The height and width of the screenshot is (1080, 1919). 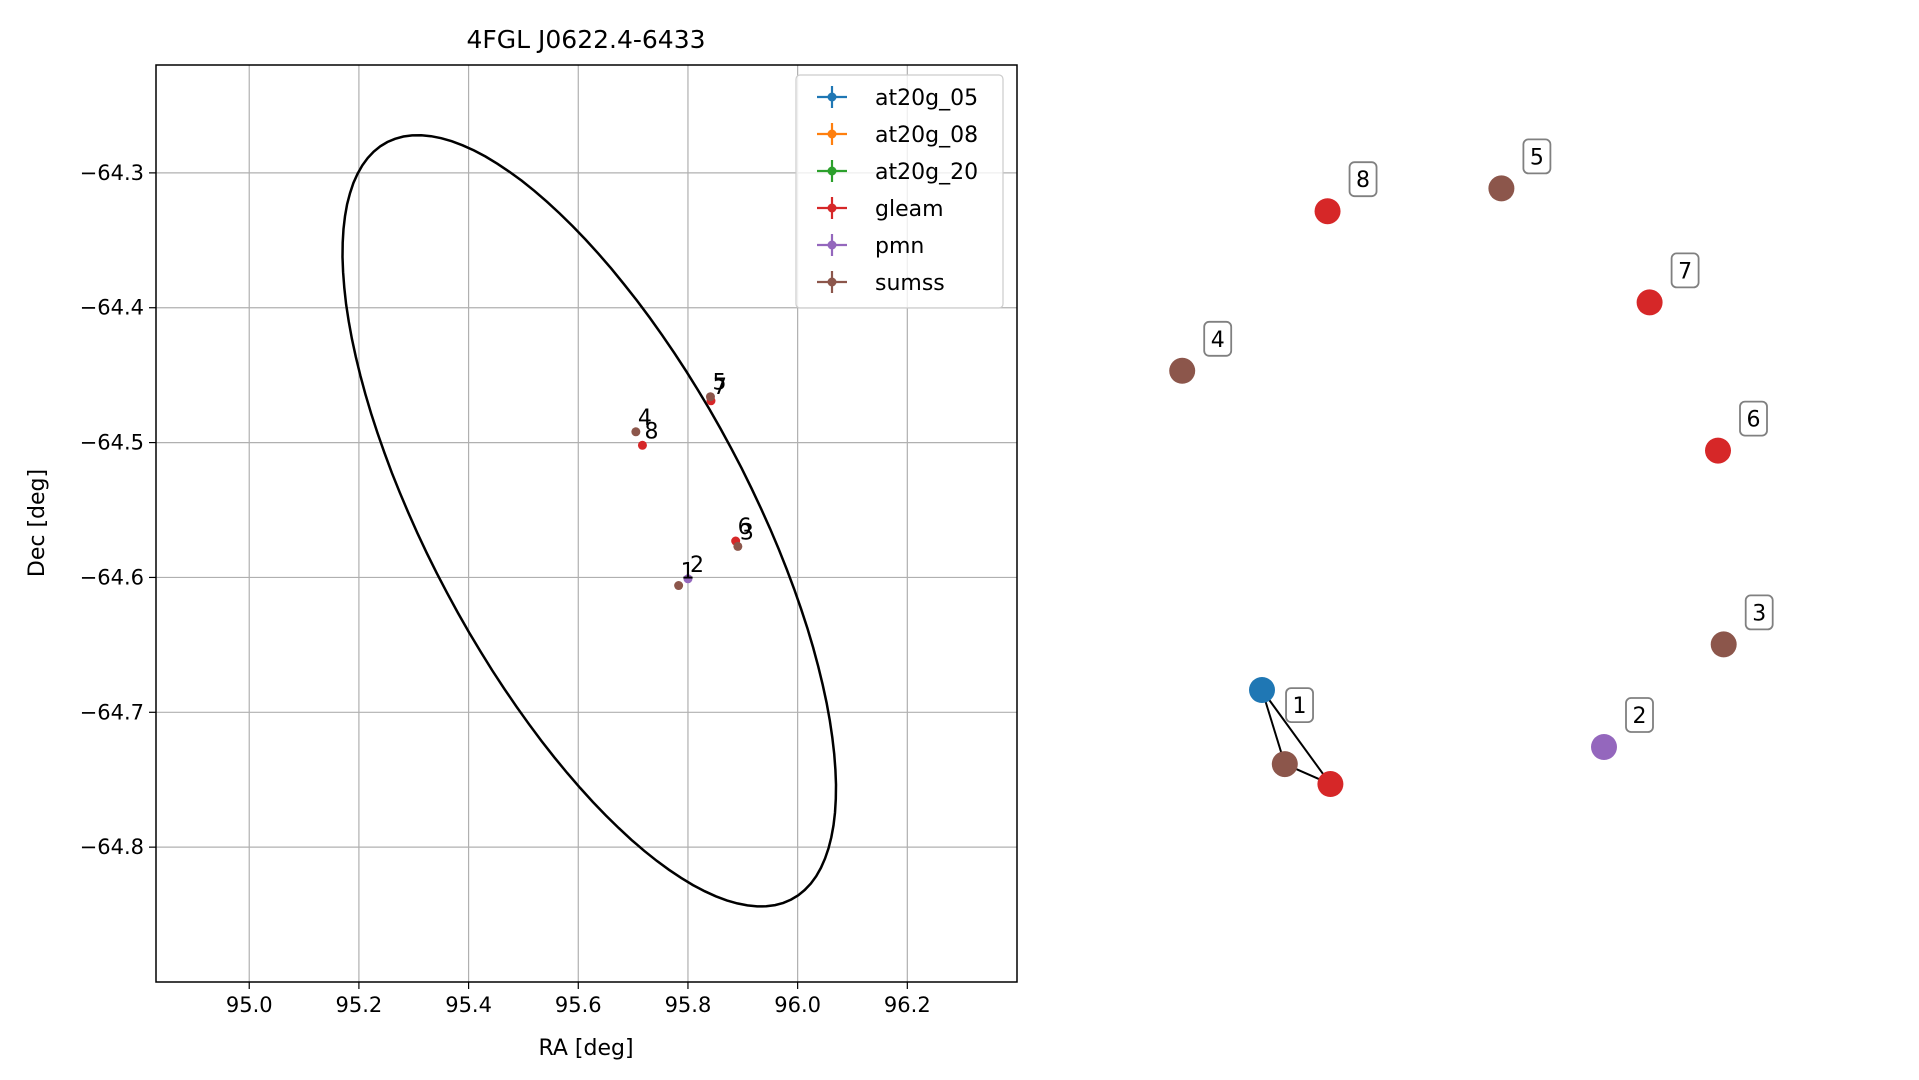 I want to click on point-label: 3, so click(x=747, y=532).